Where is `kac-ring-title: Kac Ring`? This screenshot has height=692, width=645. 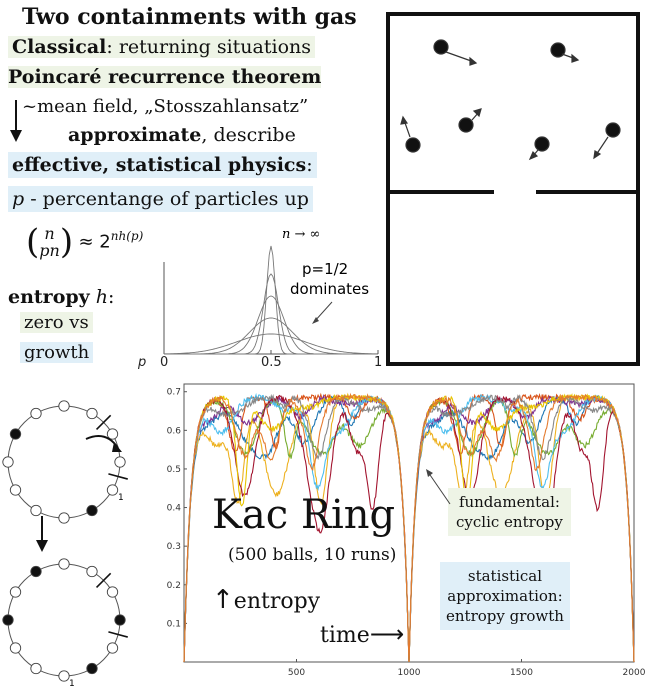 kac-ring-title: Kac Ring is located at coordinates (304, 515).